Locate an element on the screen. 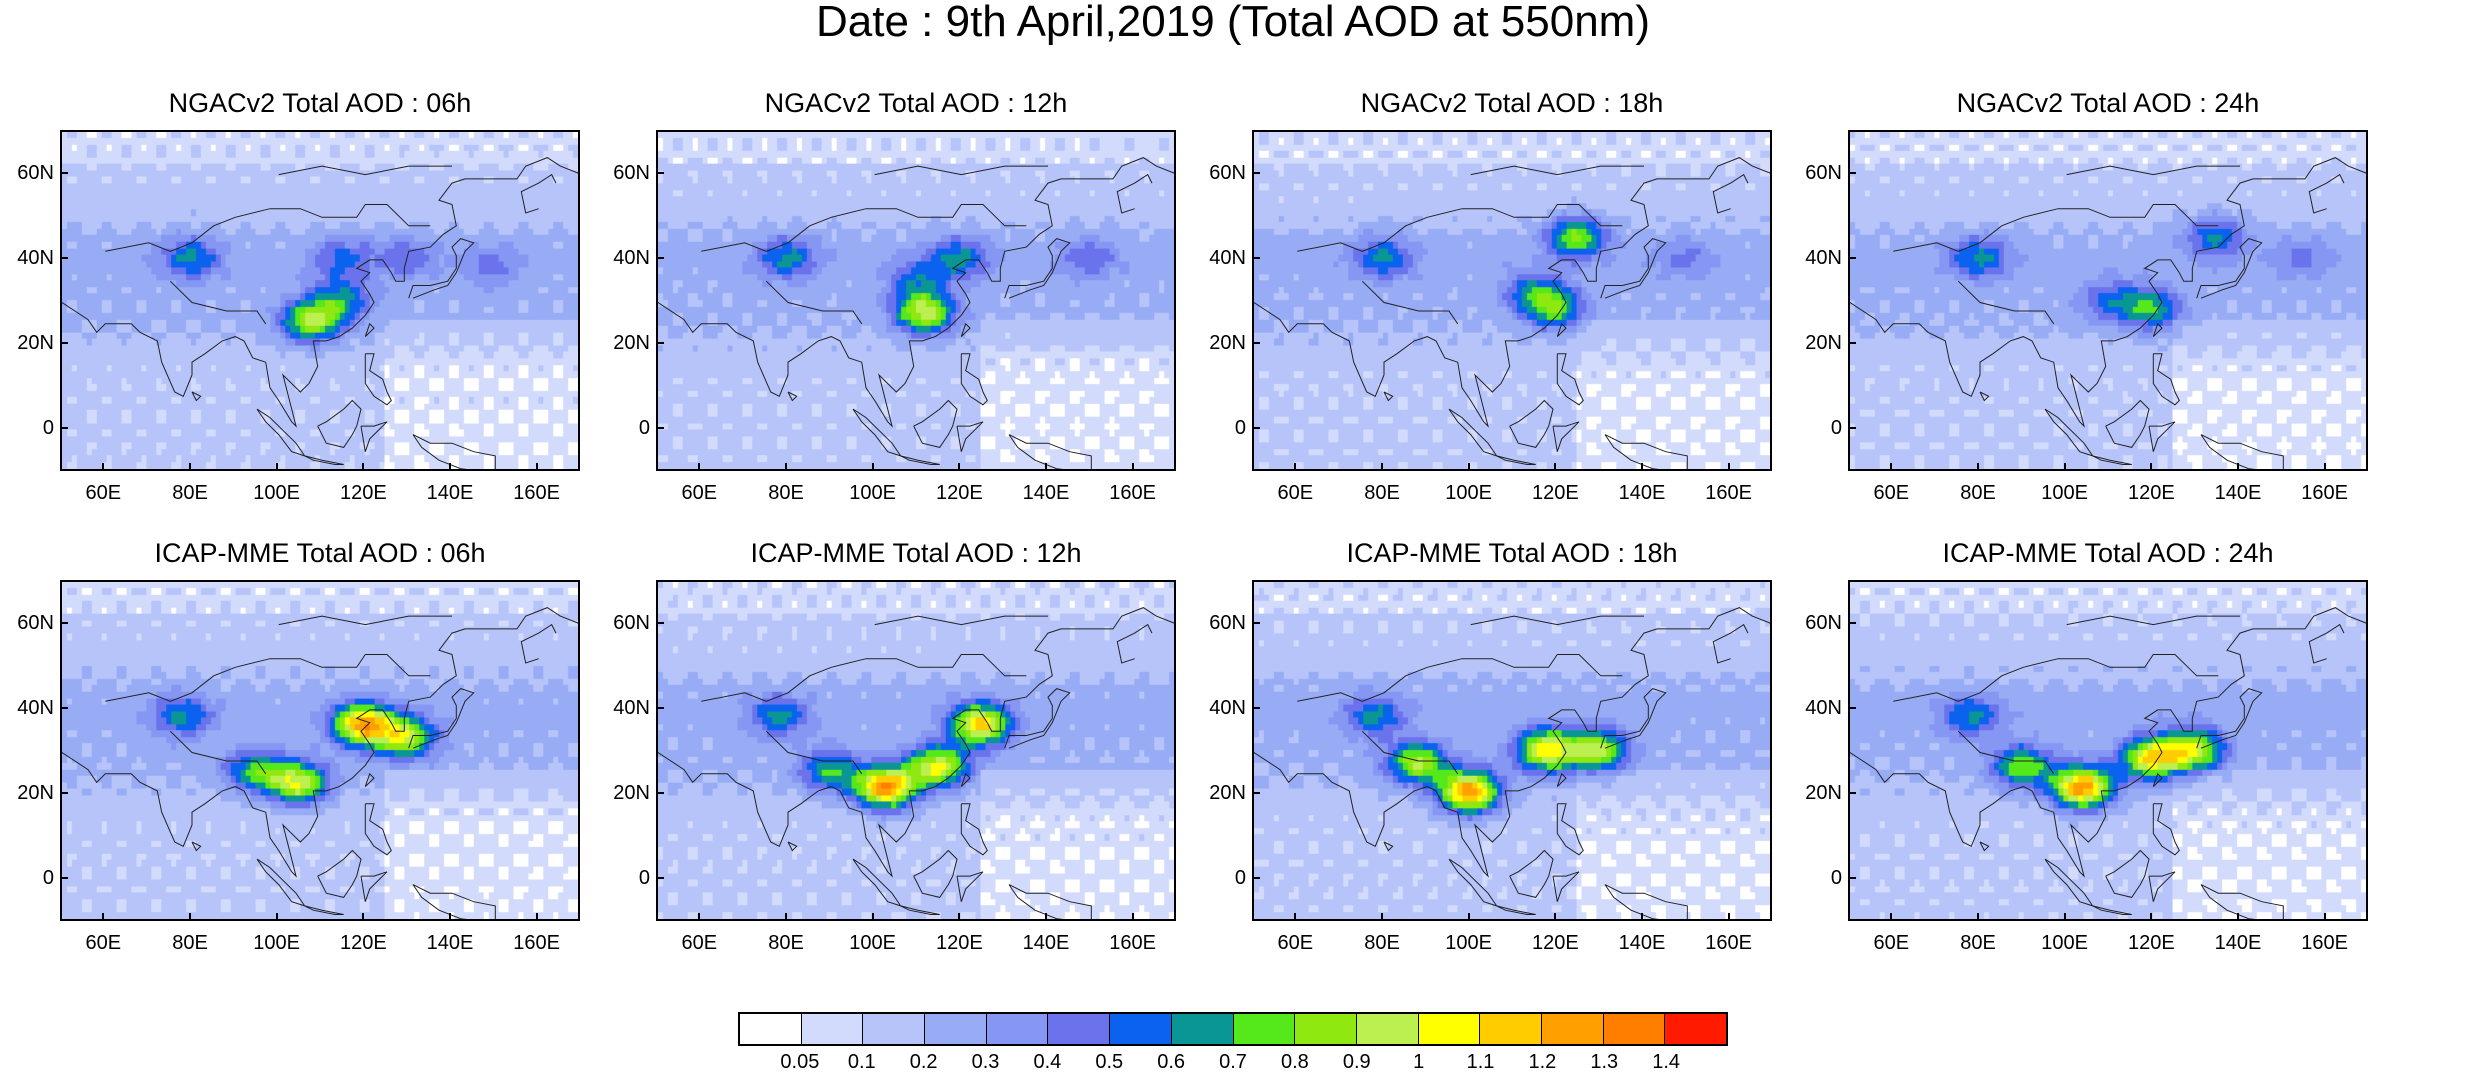  panel-title: ICAP-MME Total AOD : 24h is located at coordinates (2108, 553).